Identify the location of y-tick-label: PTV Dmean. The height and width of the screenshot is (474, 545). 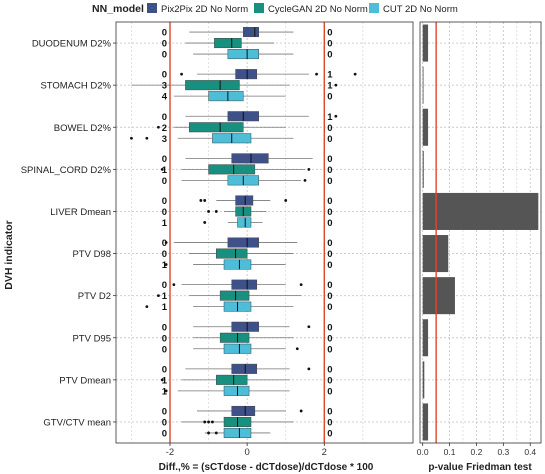
(85, 380).